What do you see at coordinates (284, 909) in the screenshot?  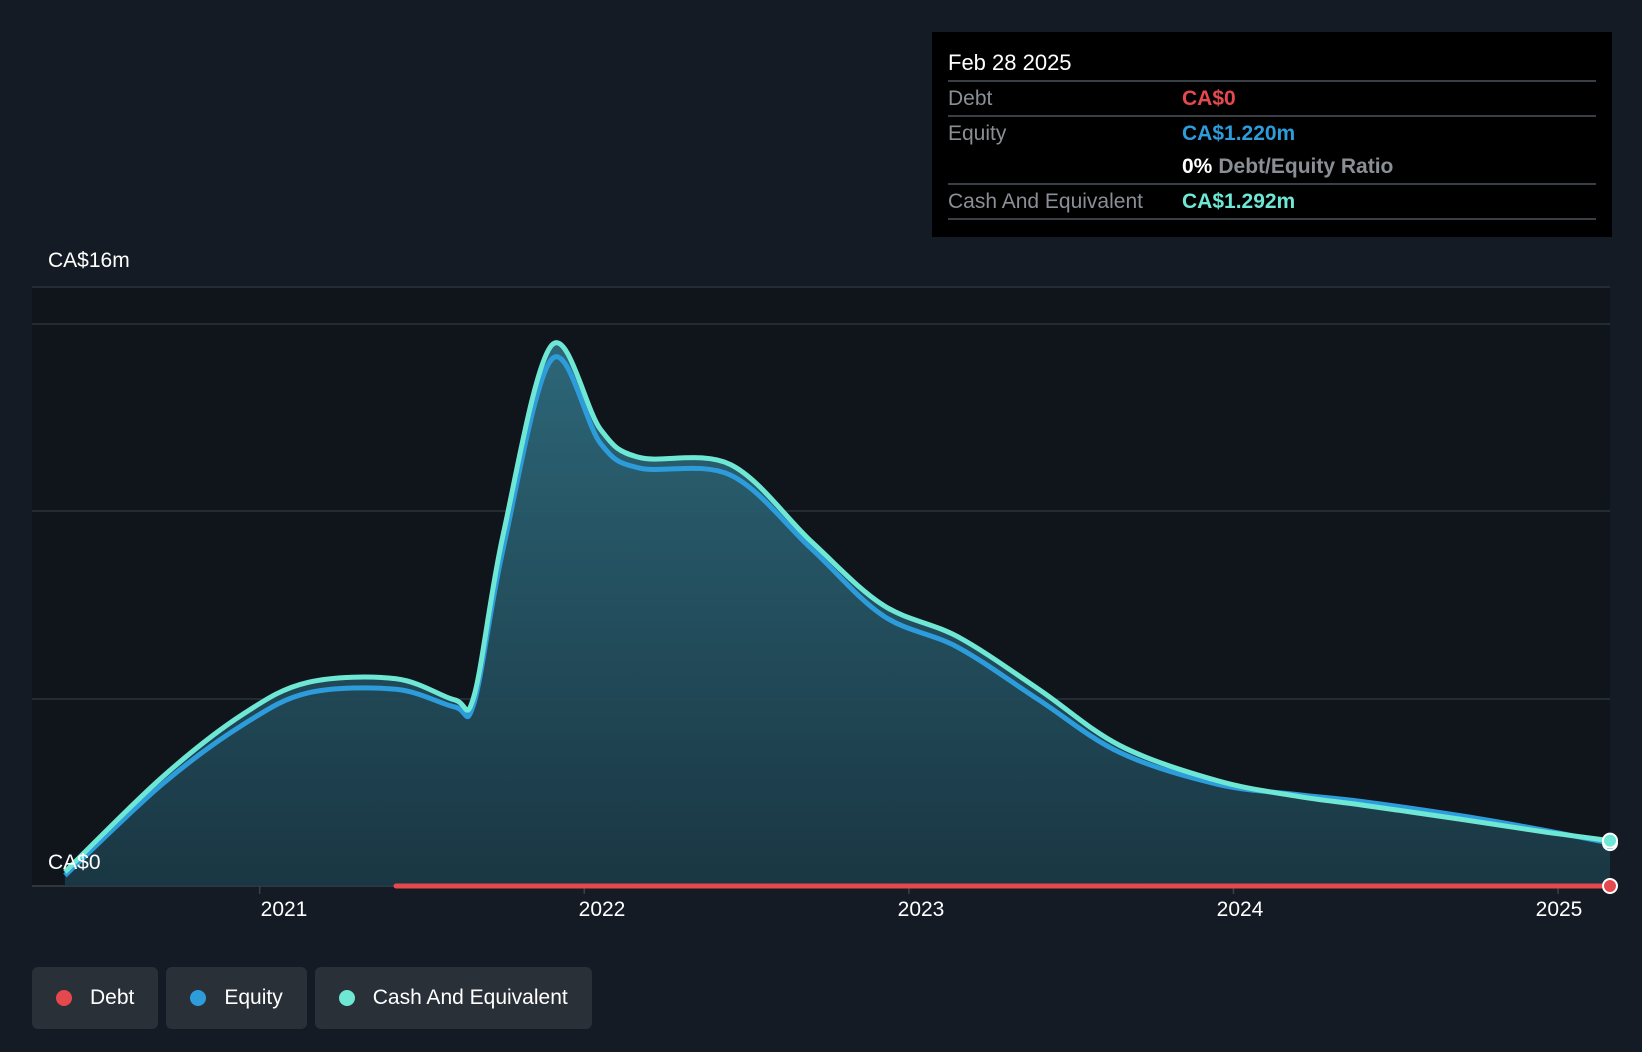 I see `x-tick-label: 2021` at bounding box center [284, 909].